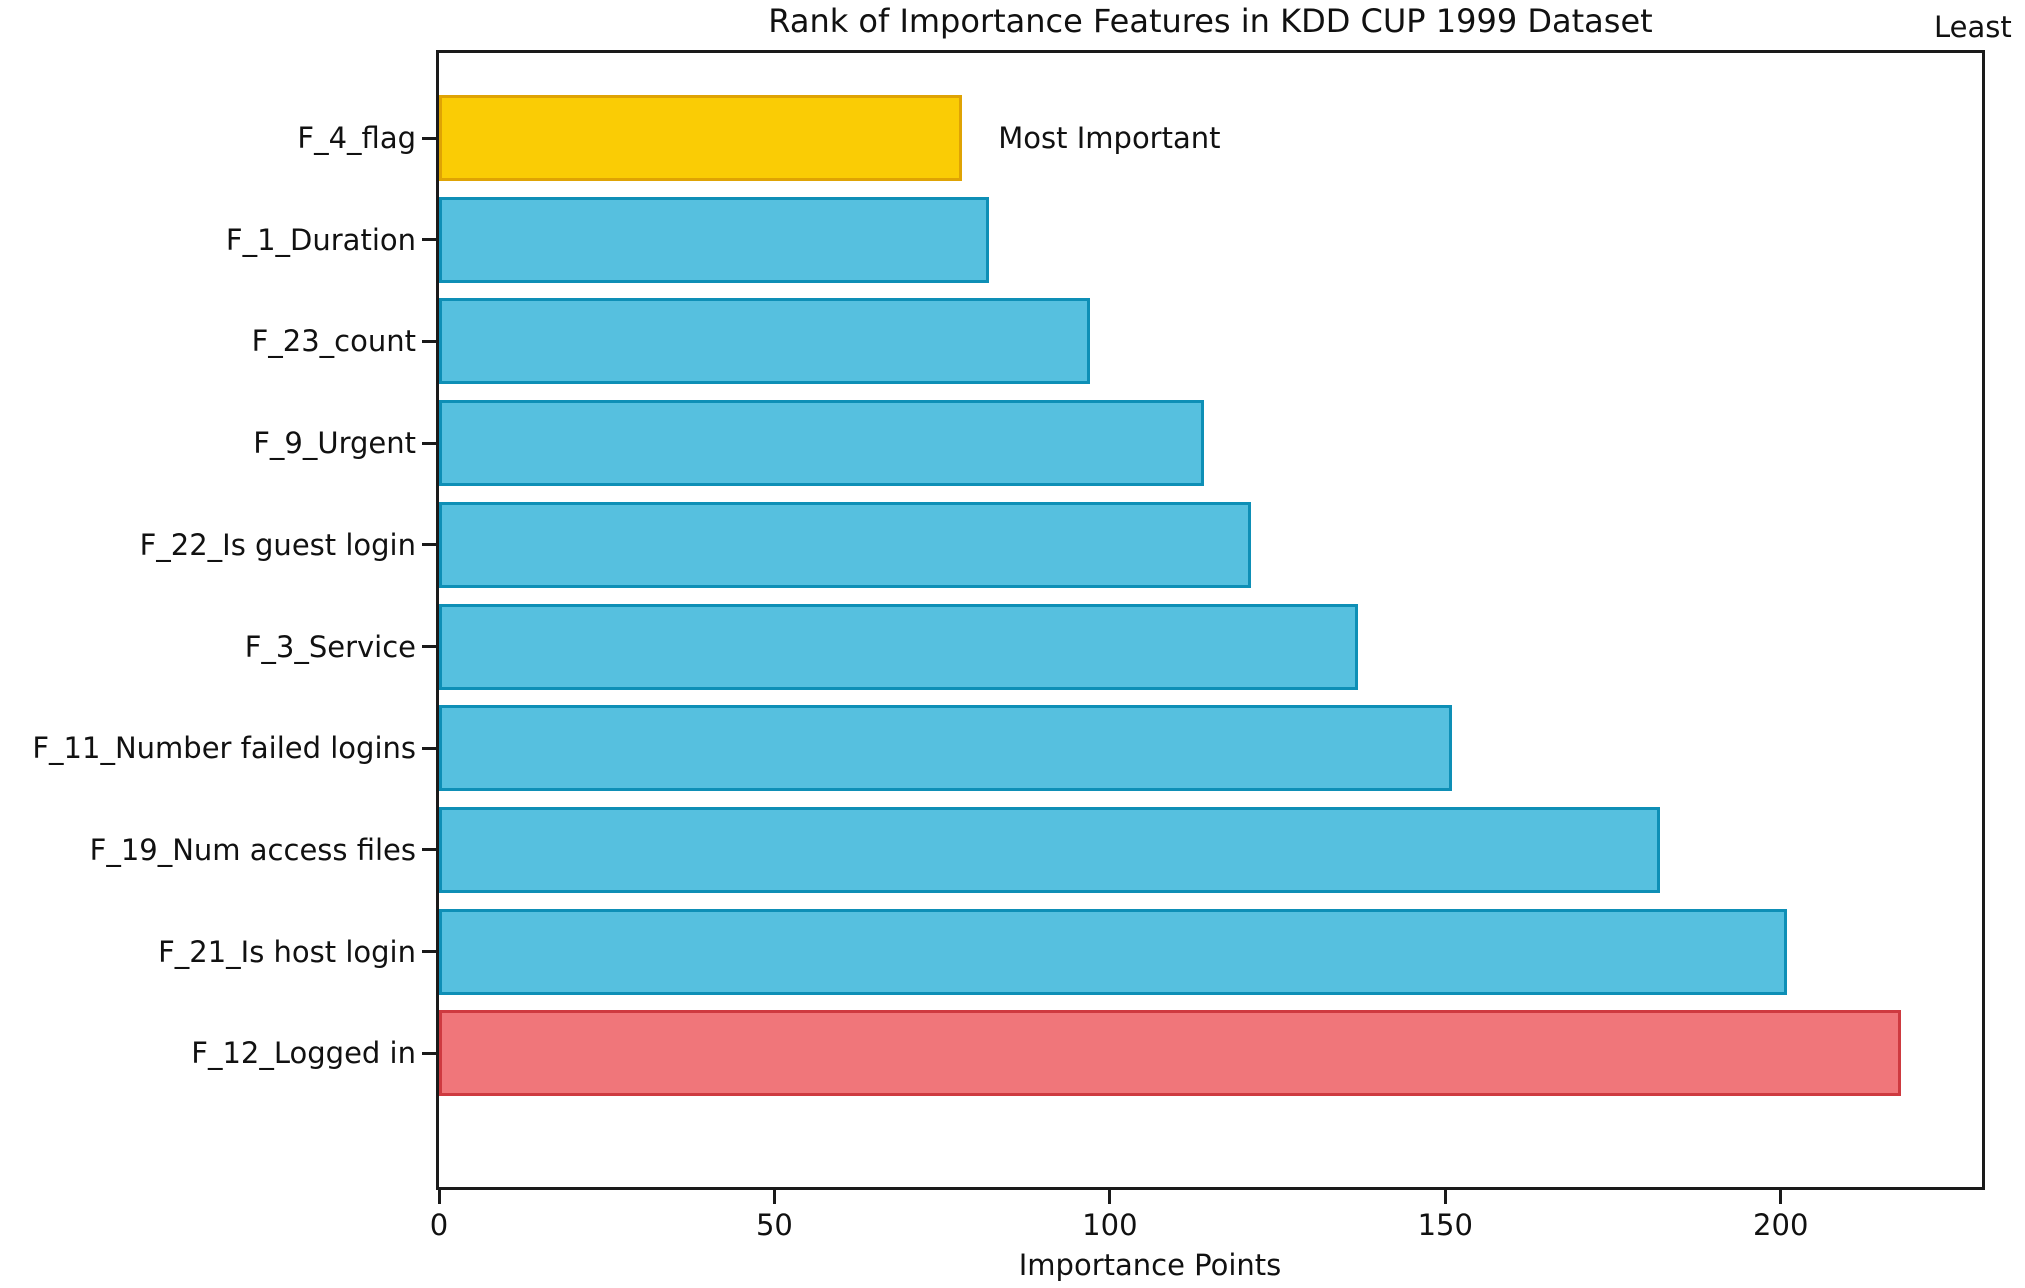 Image resolution: width=2025 pixels, height=1288 pixels. What do you see at coordinates (1170, 1053) in the screenshot?
I see `bar-f-12-logged-in` at bounding box center [1170, 1053].